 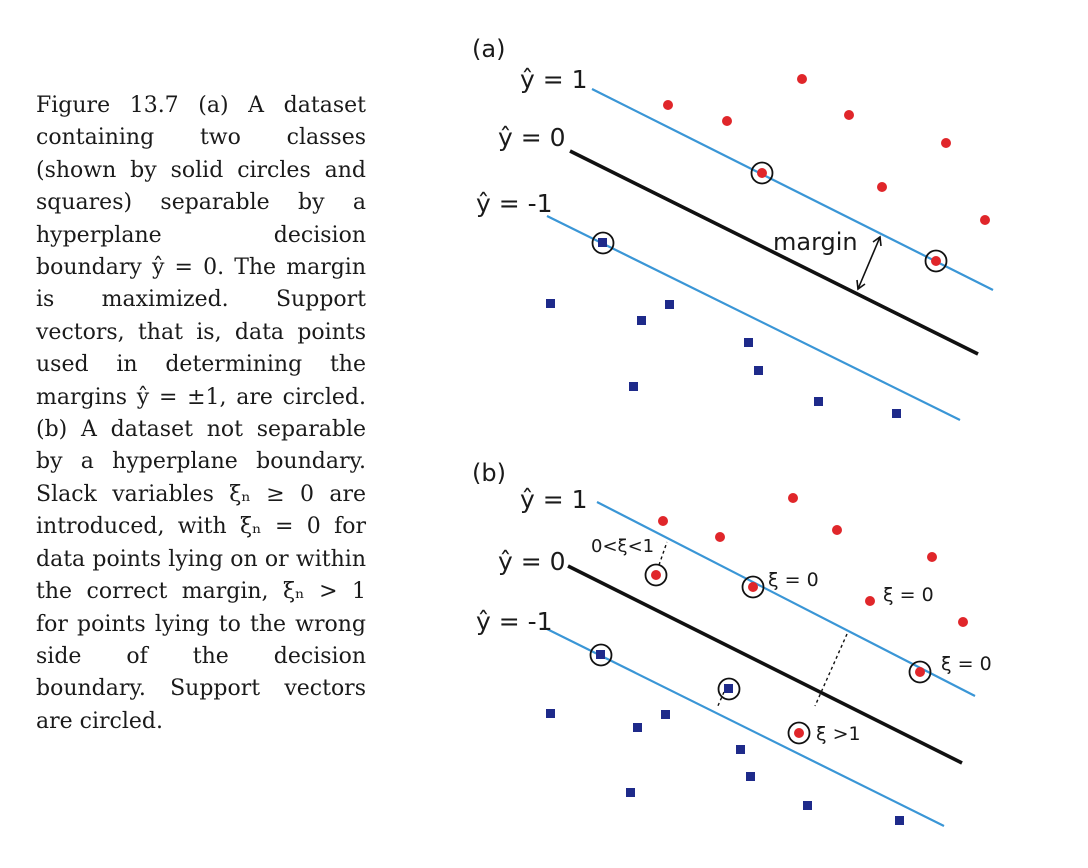 I want to click on panel-b-label-y-minus: ŷ = -1, so click(x=514, y=621).